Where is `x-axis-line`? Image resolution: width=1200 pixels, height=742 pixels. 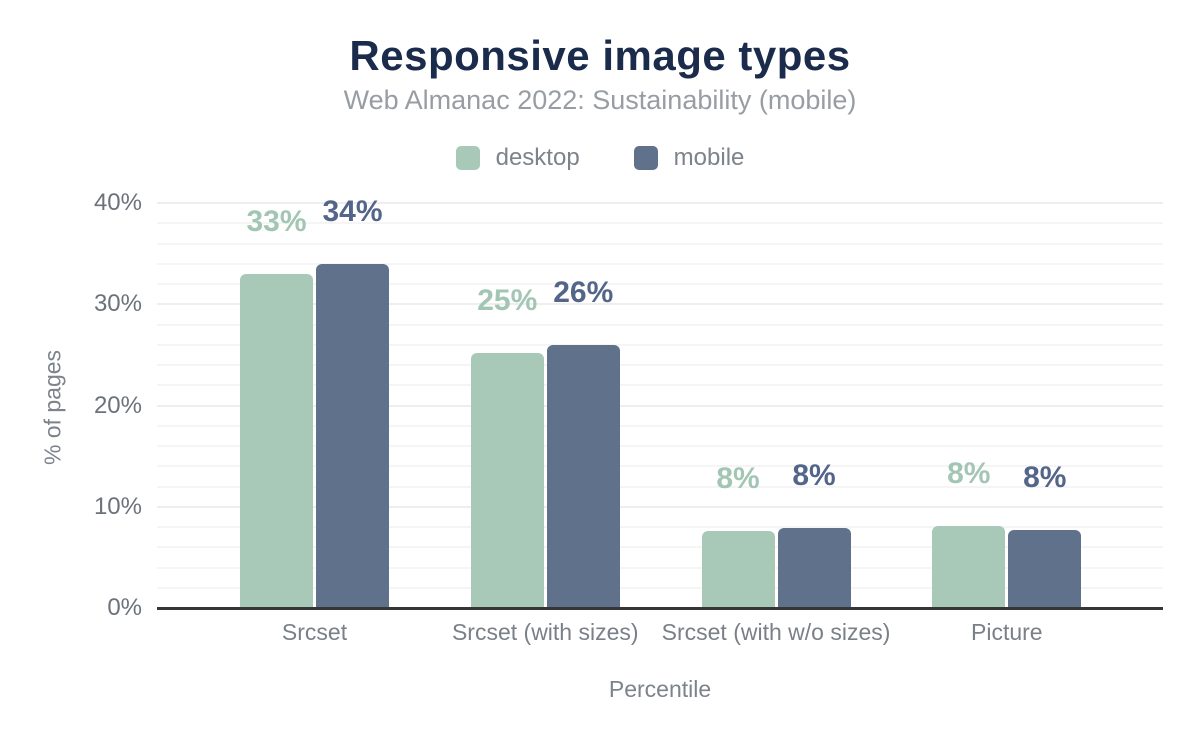 x-axis-line is located at coordinates (660, 608).